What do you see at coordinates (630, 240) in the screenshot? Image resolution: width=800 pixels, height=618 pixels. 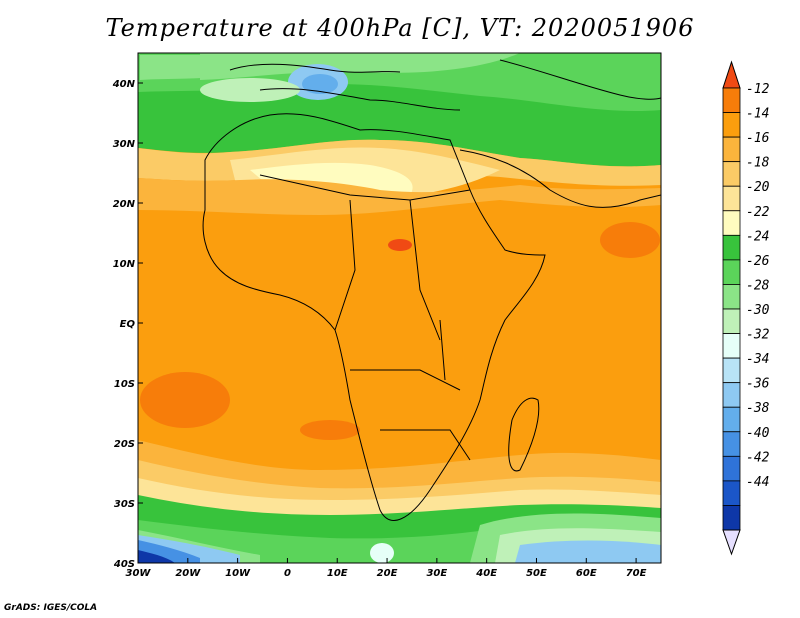 I see `field-band-14a` at bounding box center [630, 240].